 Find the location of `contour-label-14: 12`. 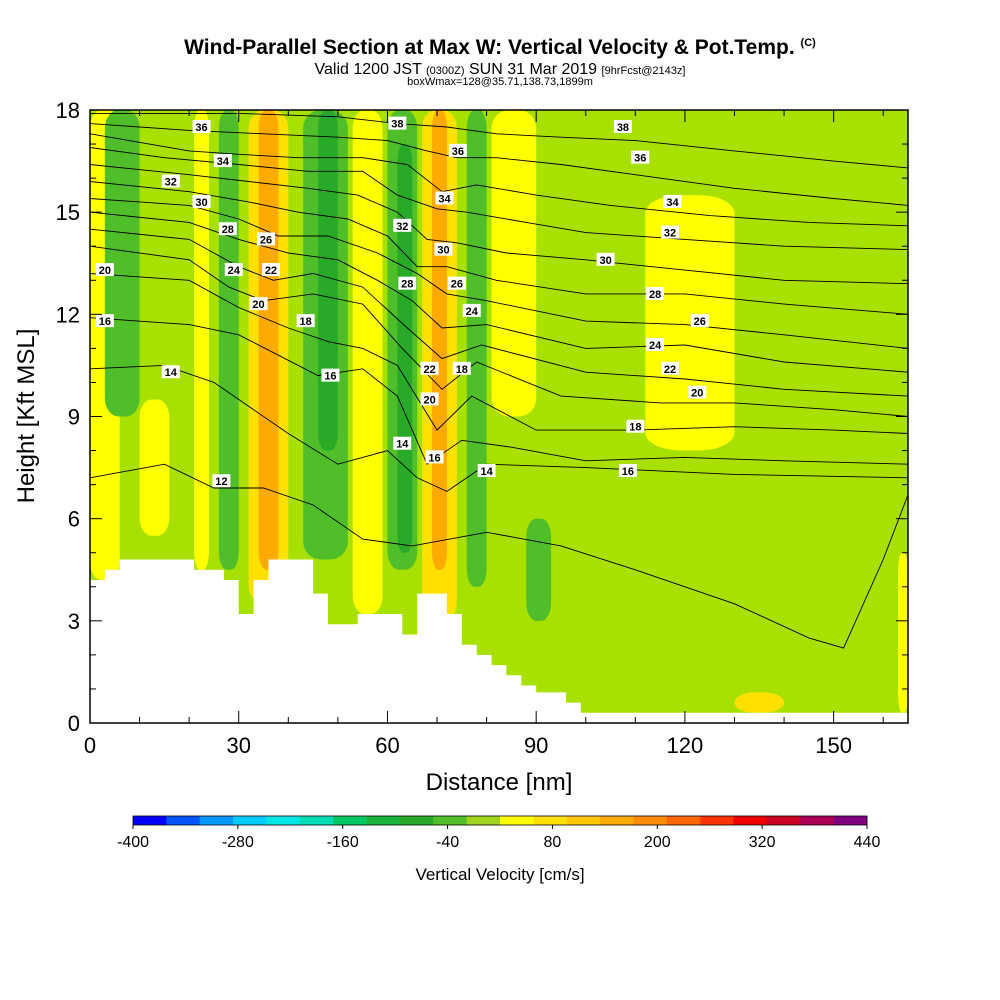

contour-label-14: 12 is located at coordinates (221, 481).